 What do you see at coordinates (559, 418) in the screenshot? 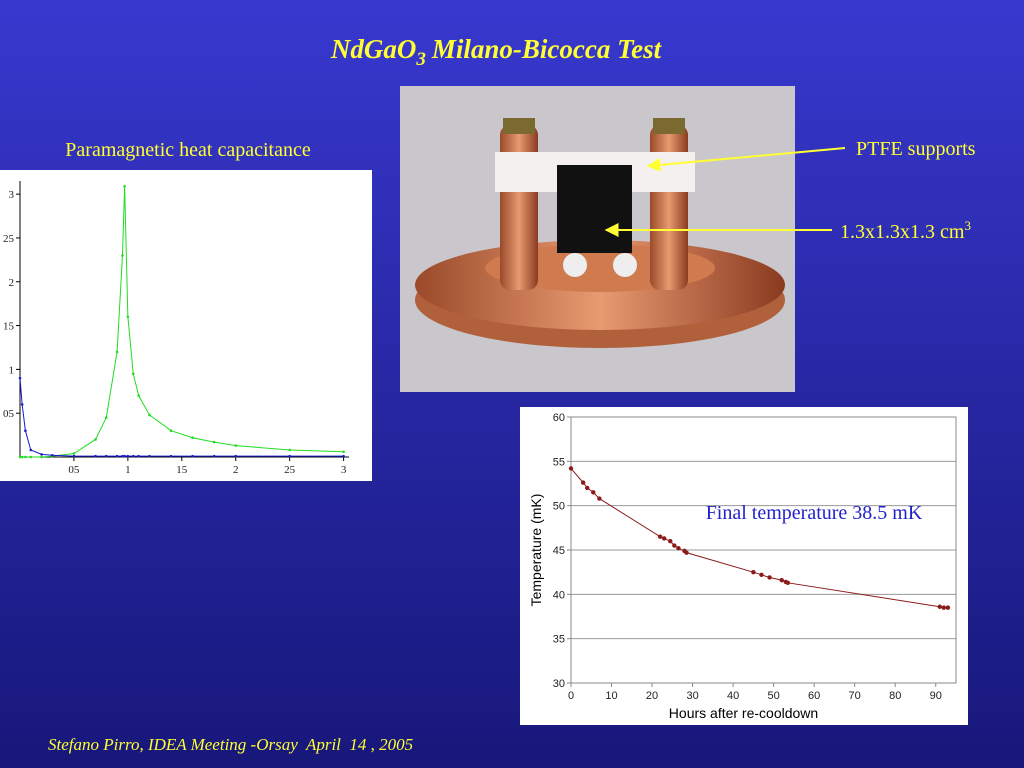
I see `y-tick-label: 60` at bounding box center [559, 418].